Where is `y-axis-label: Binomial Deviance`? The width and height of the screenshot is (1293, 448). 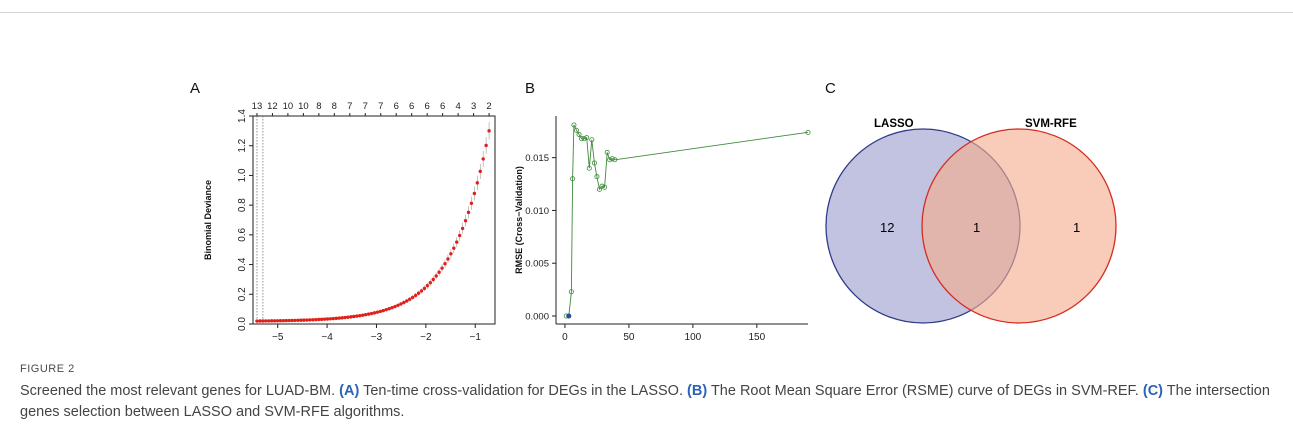
y-axis-label: Binomial Deviance is located at coordinates (208, 220).